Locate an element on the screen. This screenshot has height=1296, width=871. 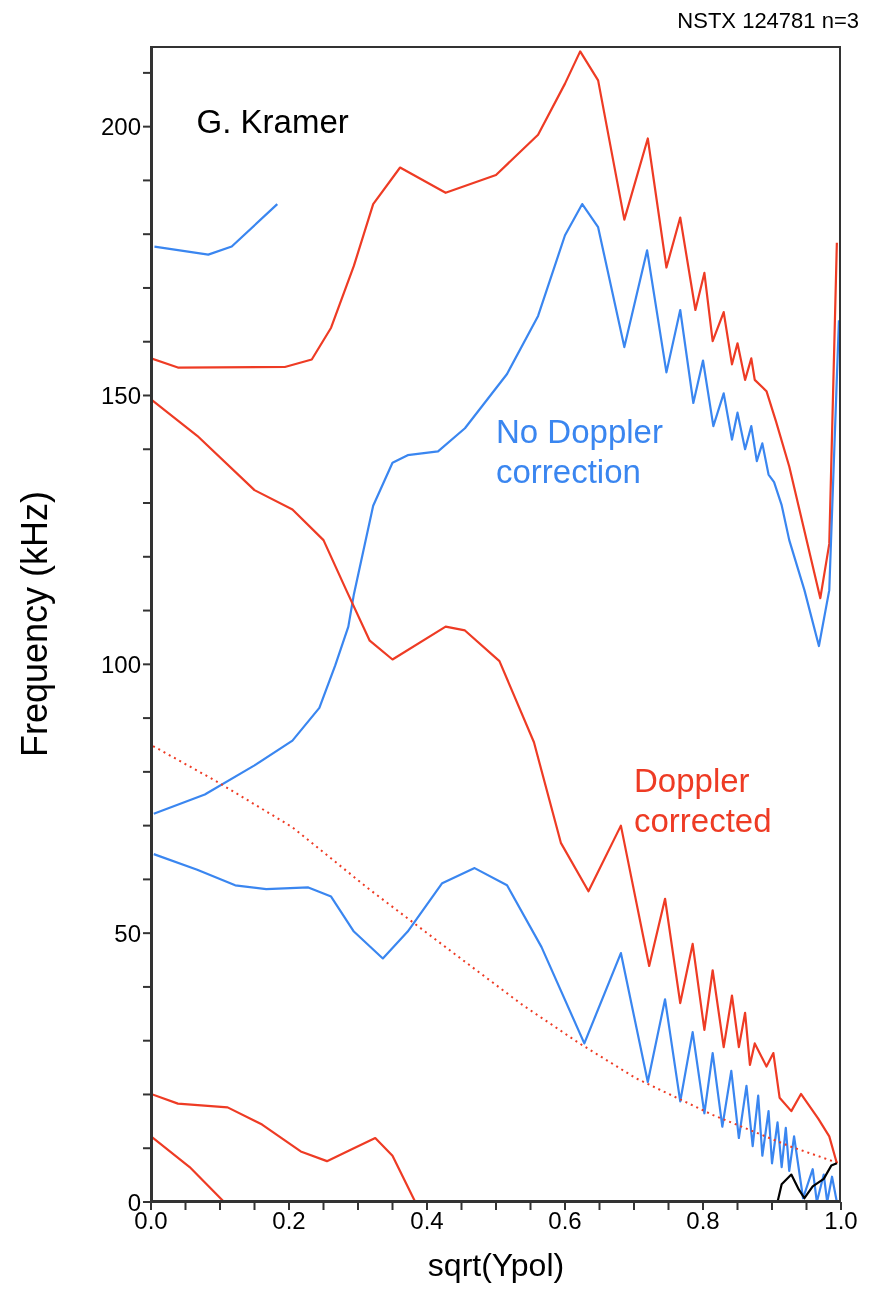
x-tick-label: 0.4 is located at coordinates (427, 1221).